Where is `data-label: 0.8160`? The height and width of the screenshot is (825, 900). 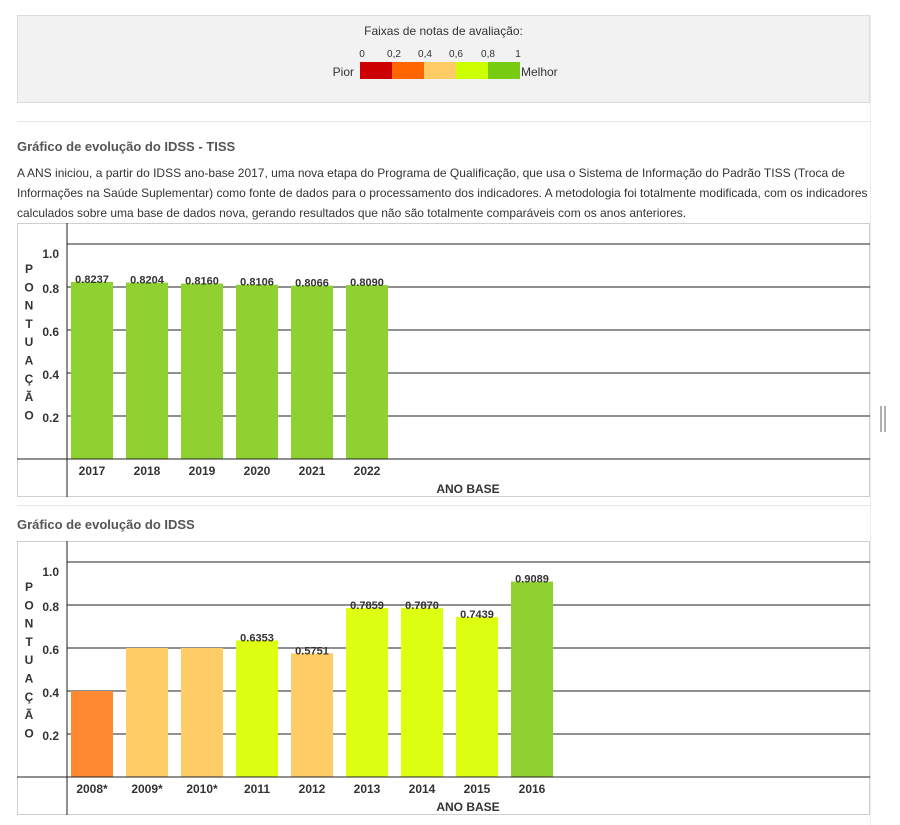
data-label: 0.8160 is located at coordinates (202, 282).